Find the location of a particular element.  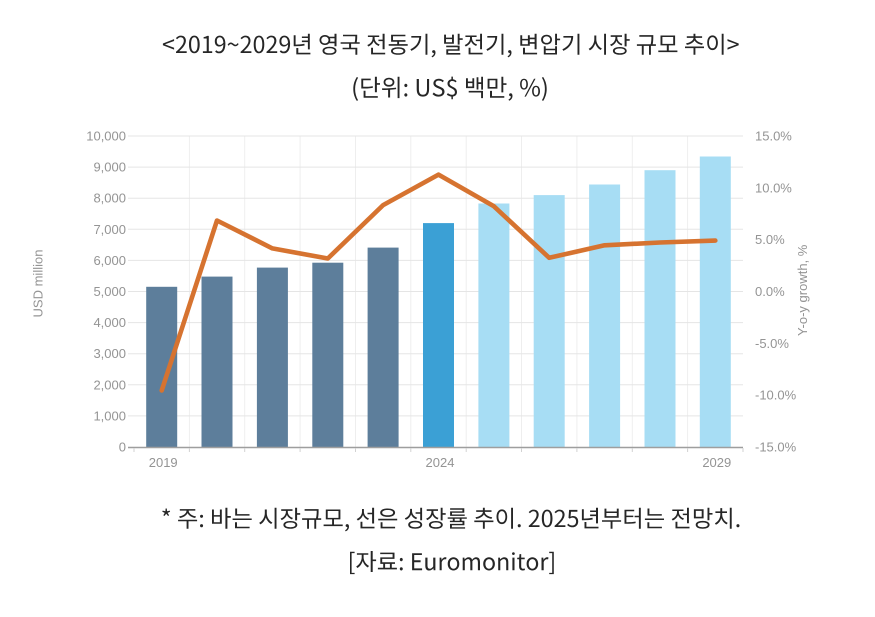

svg-text: 5,000 is located at coordinates (109, 291).